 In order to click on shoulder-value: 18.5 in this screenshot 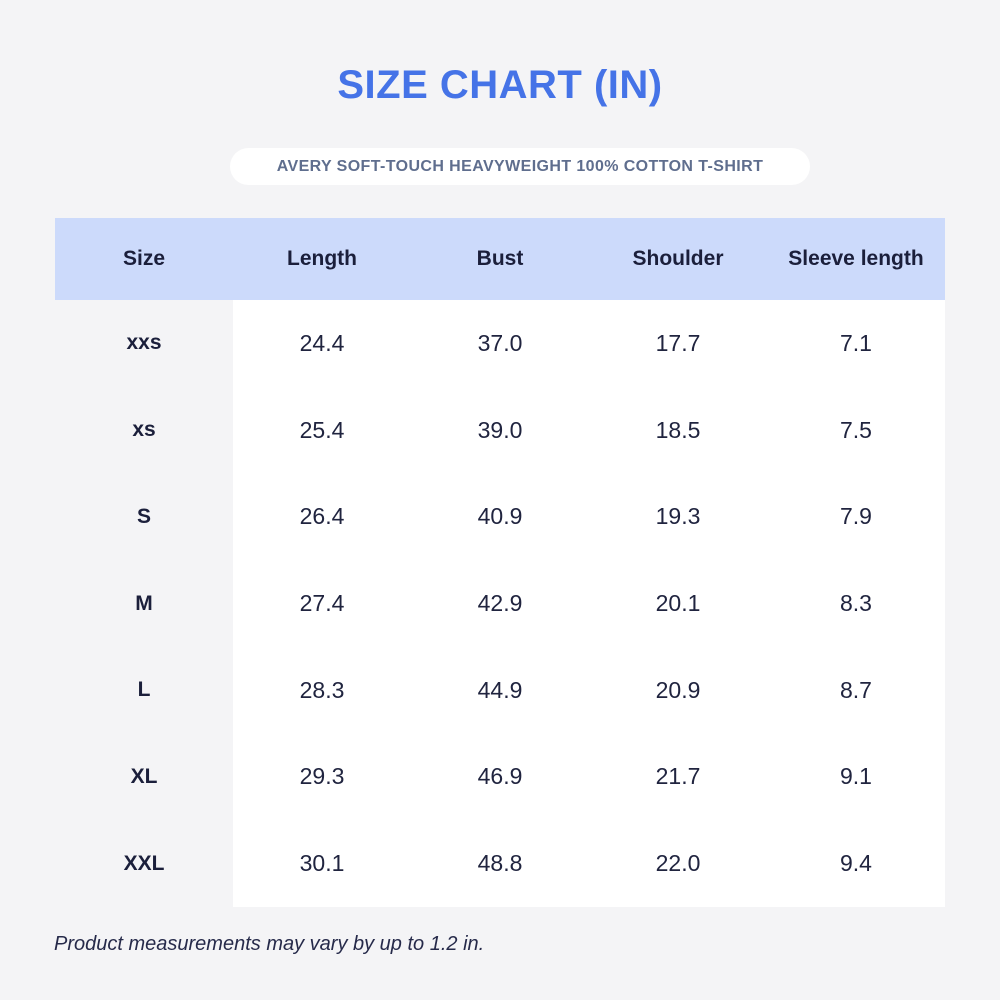, I will do `click(678, 429)`.